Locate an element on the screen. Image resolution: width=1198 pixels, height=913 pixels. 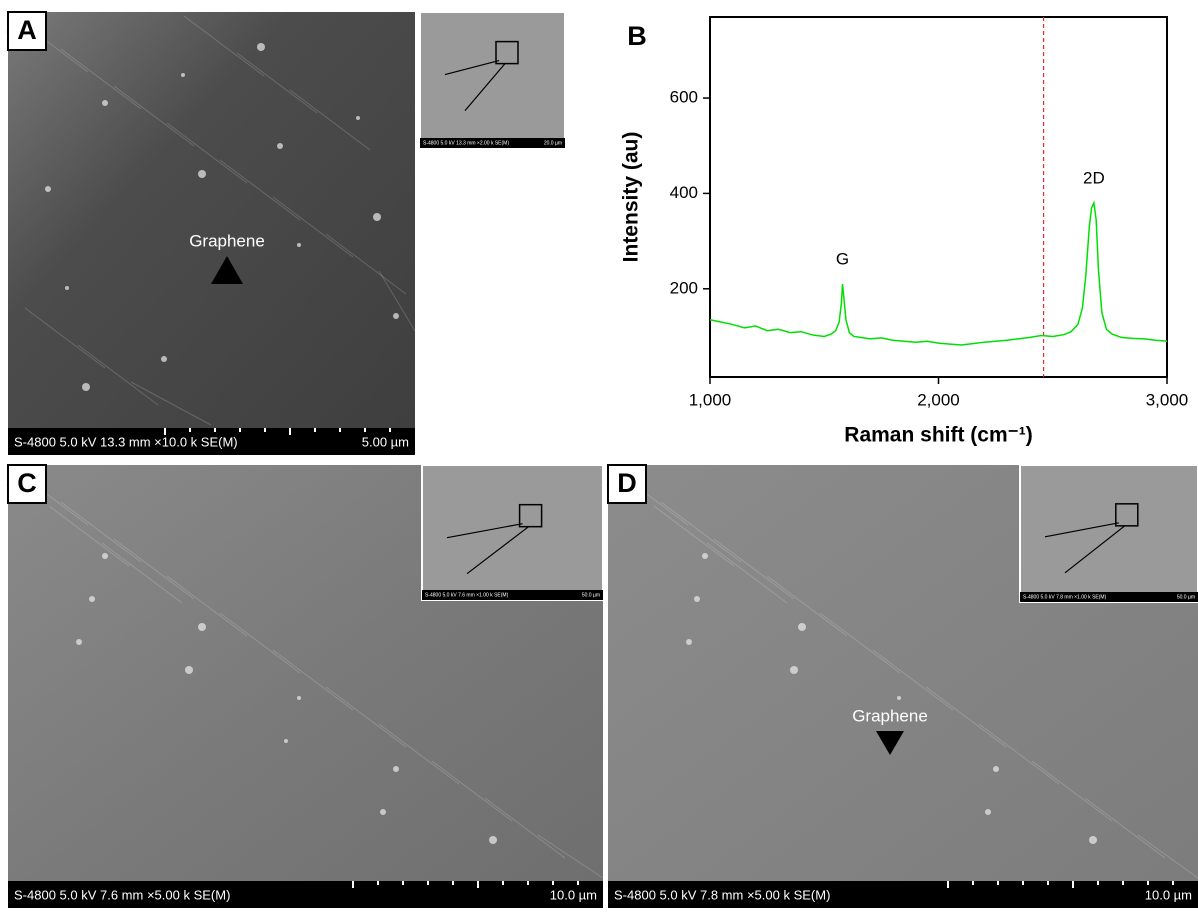
inset-info: S-4800 5.0 kV 7.6 mm ×1.00 k SE(M) is located at coordinates (467, 595).